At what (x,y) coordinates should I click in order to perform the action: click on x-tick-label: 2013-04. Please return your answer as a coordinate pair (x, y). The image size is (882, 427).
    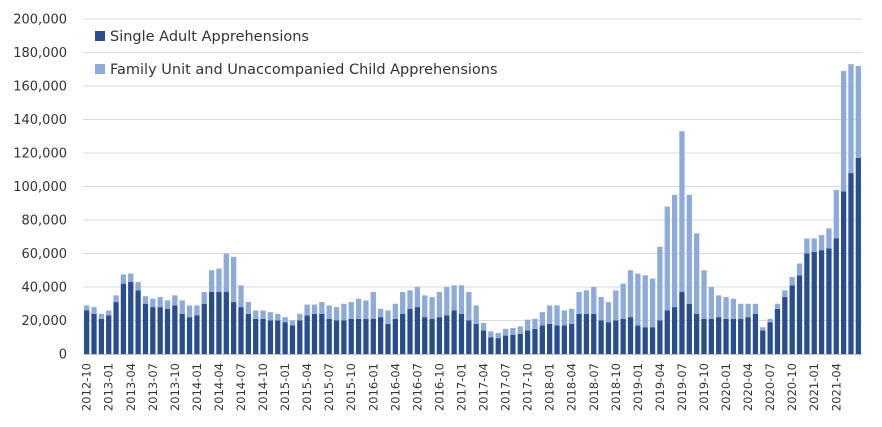
    Looking at the image, I should click on (131, 387).